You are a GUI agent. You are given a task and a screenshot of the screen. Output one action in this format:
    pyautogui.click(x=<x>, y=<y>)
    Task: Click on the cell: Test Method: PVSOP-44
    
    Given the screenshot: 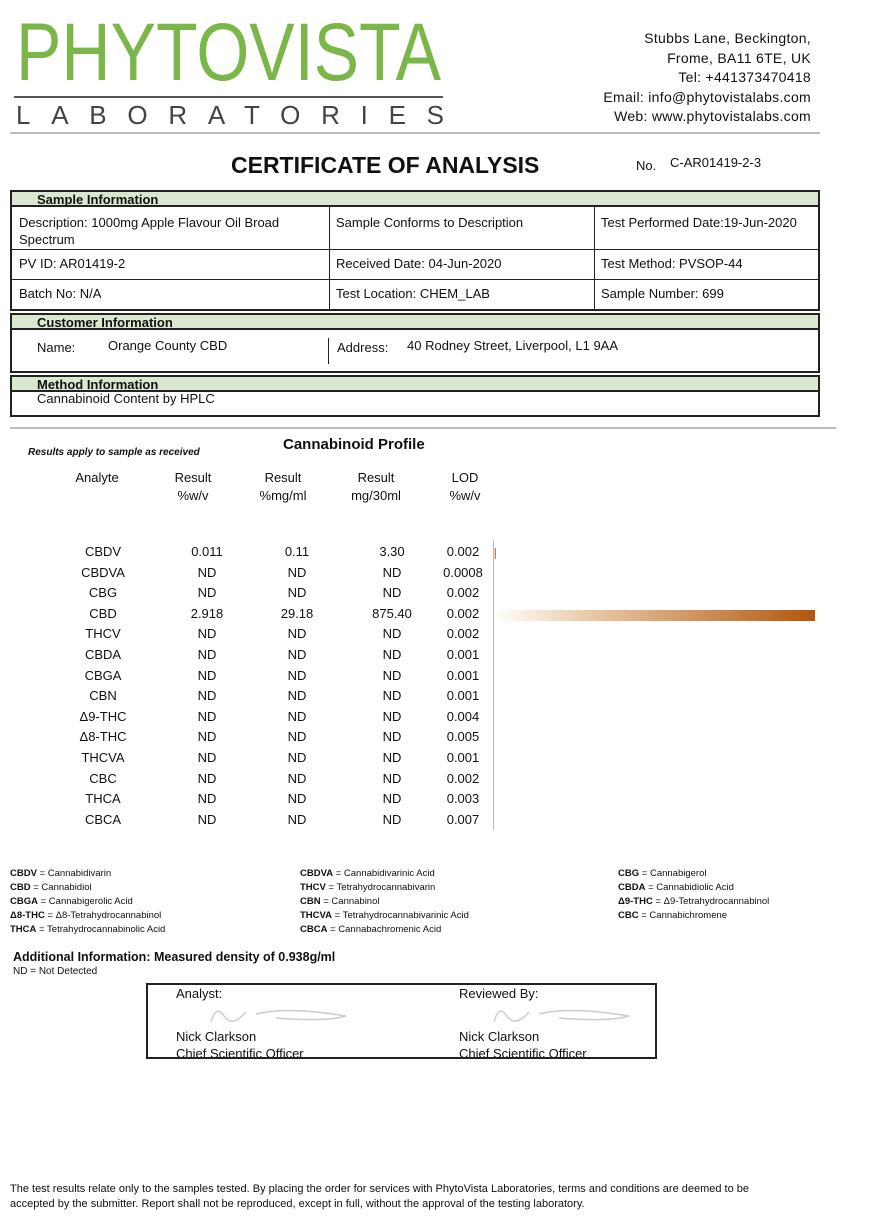 What is the action you would take?
    pyautogui.click(x=672, y=263)
    